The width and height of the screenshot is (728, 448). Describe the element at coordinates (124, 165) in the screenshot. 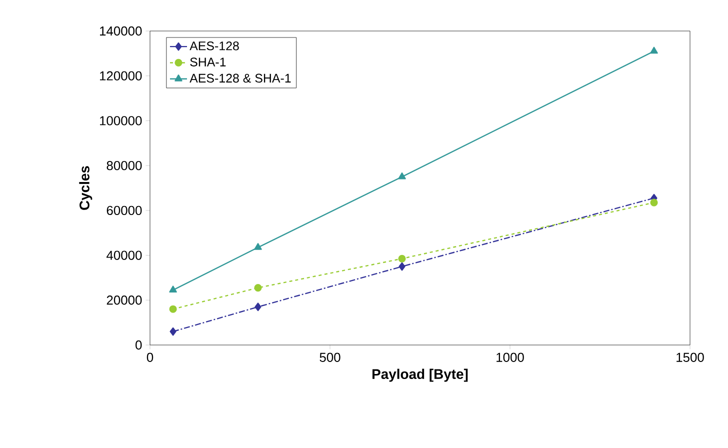

I see `y-tick-label: 80000` at that location.